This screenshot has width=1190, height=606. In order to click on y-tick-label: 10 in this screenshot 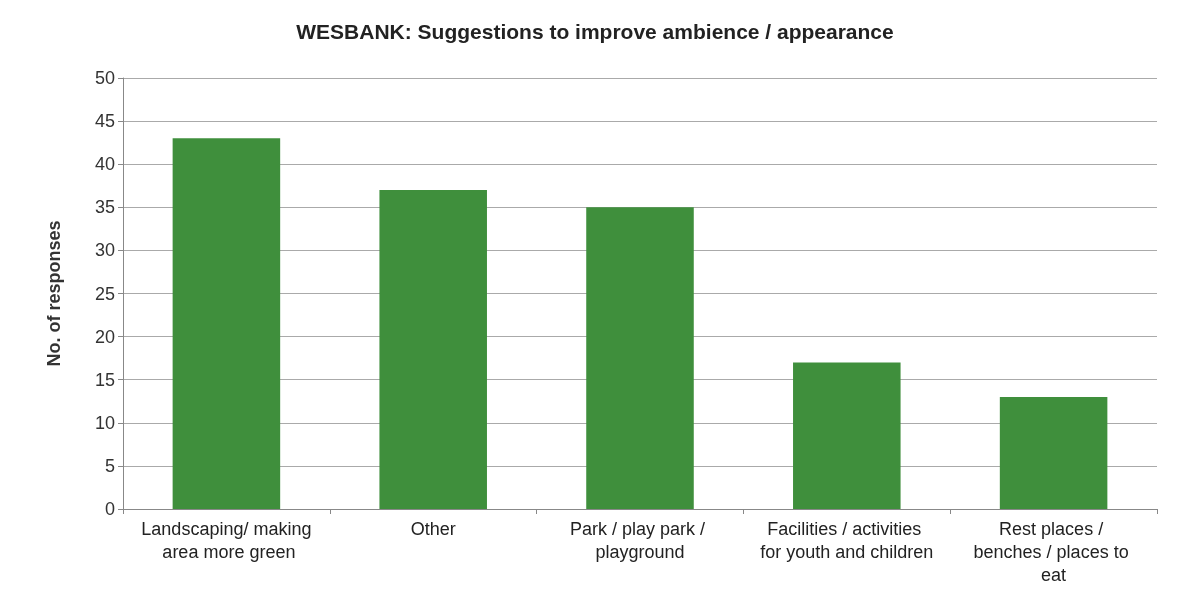, I will do `click(104, 422)`.